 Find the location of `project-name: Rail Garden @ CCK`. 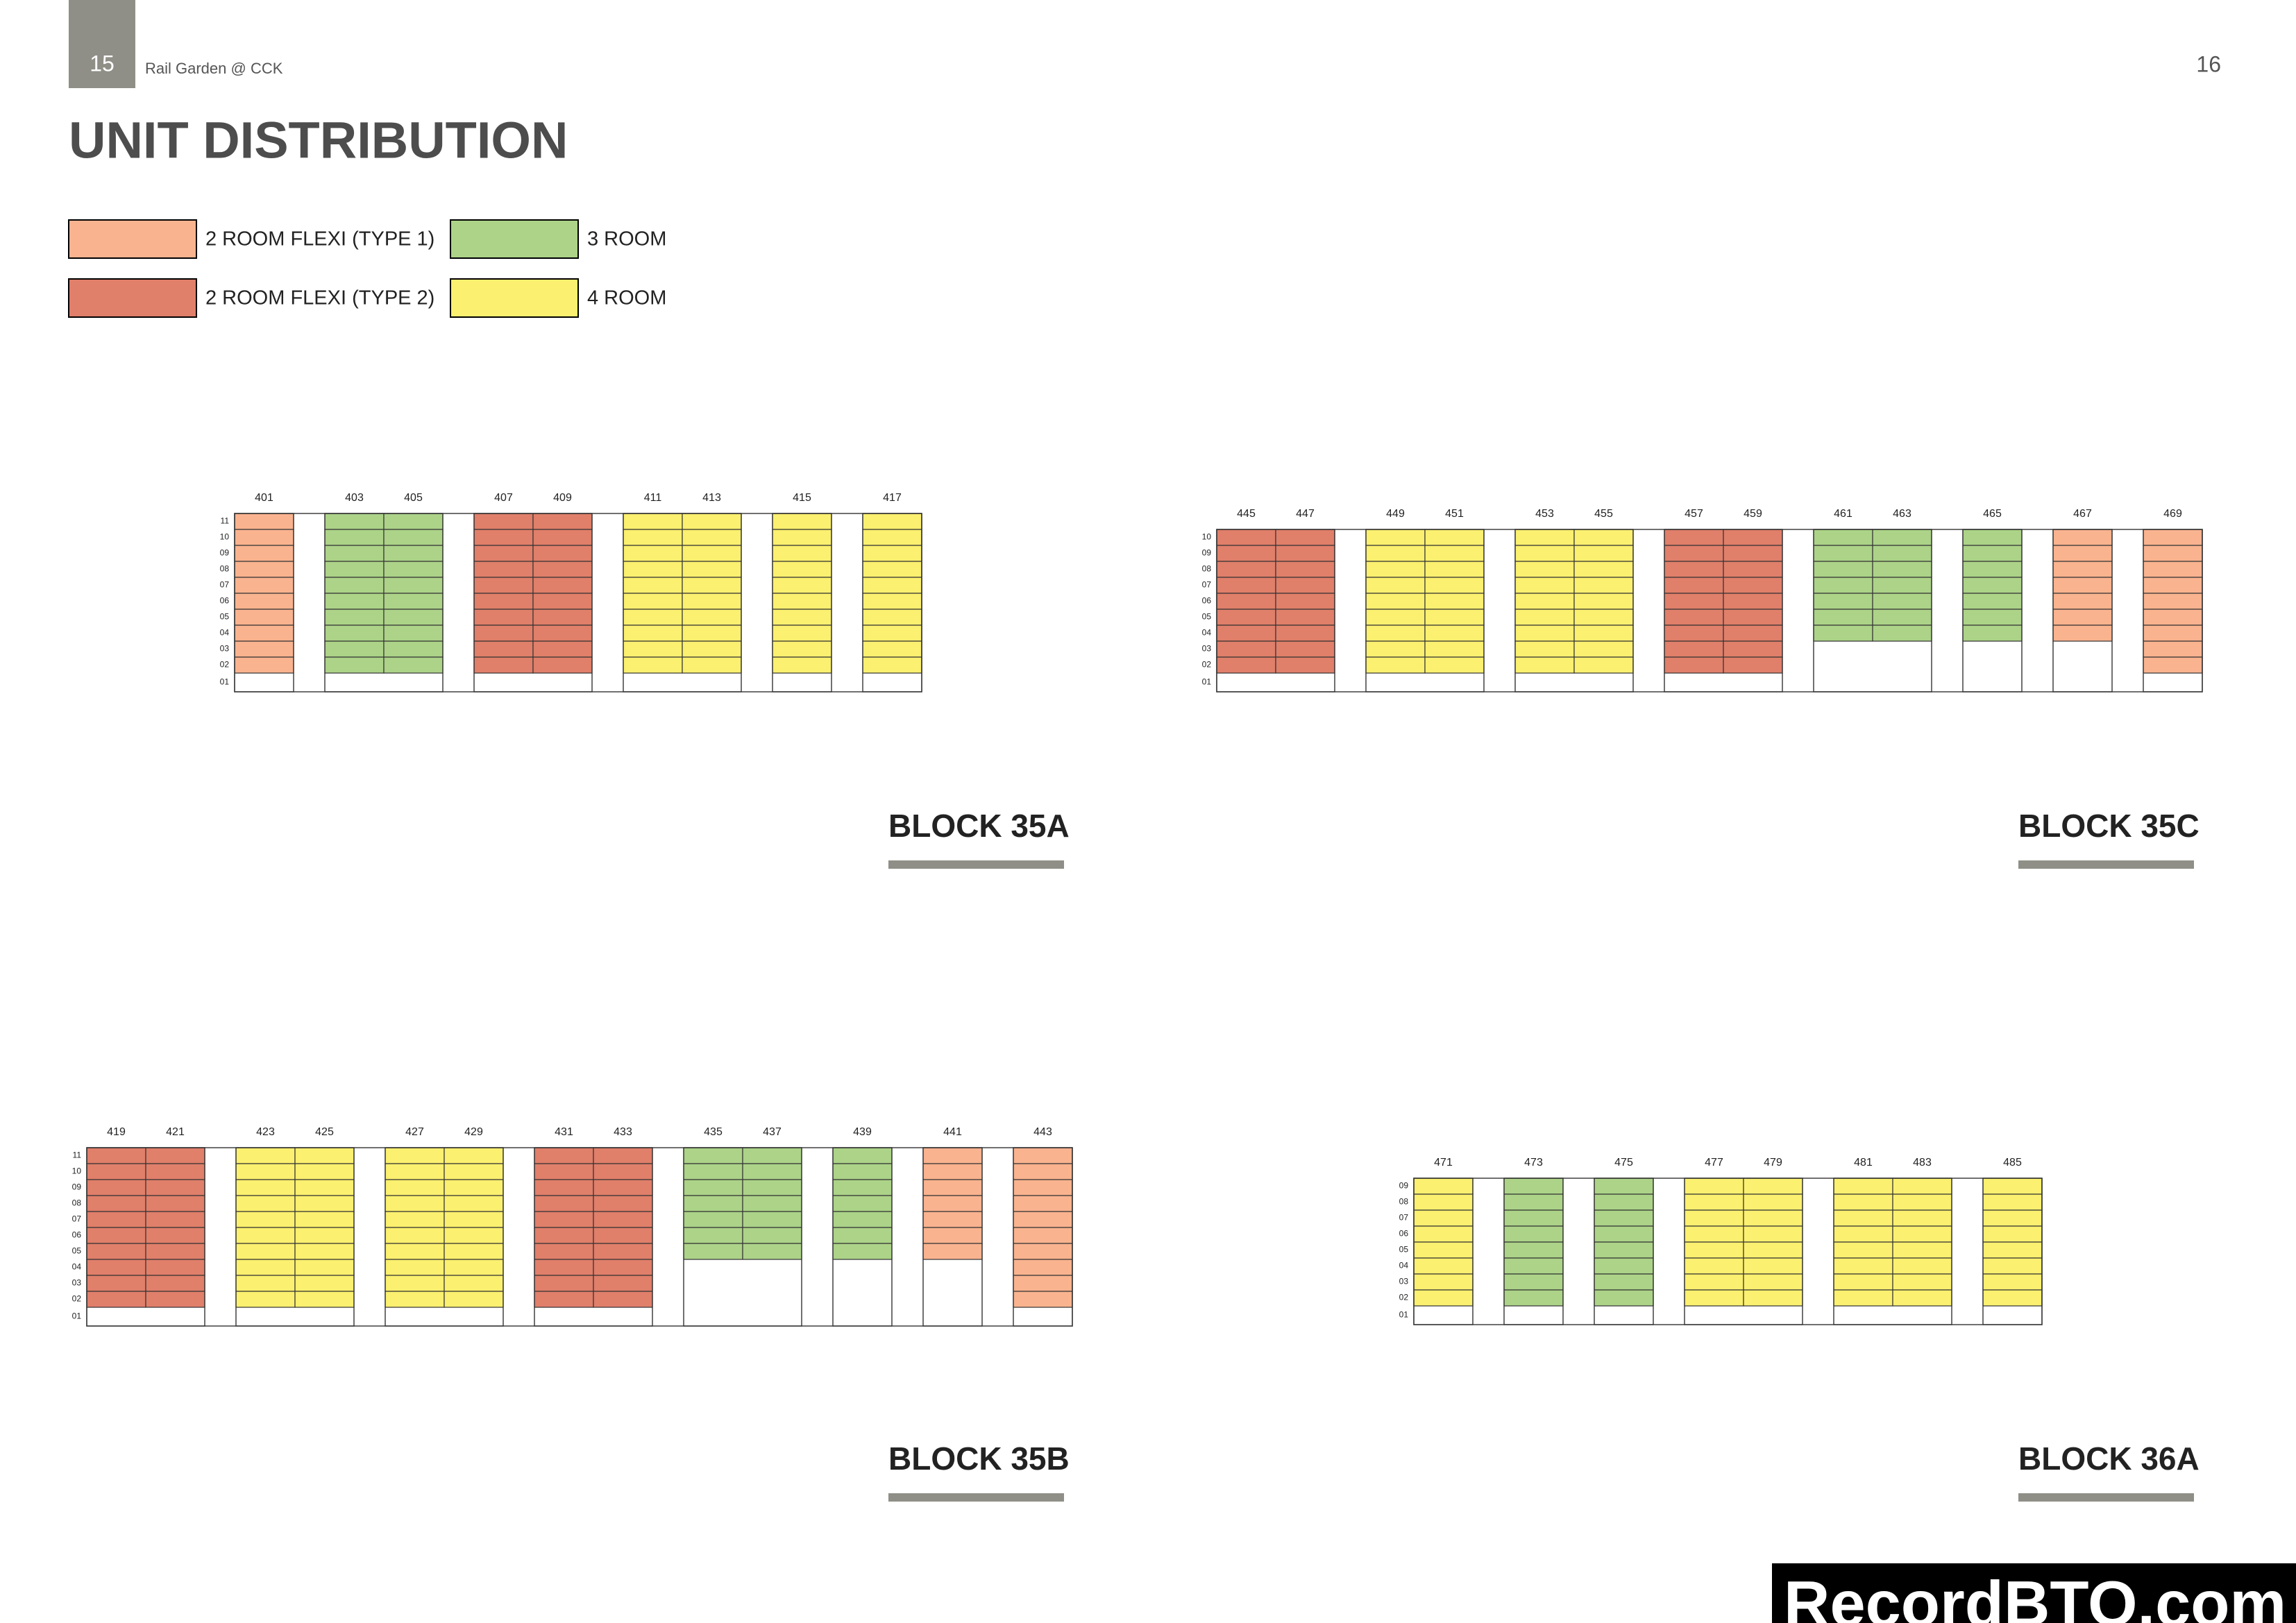

project-name: Rail Garden @ CCK is located at coordinates (214, 68).